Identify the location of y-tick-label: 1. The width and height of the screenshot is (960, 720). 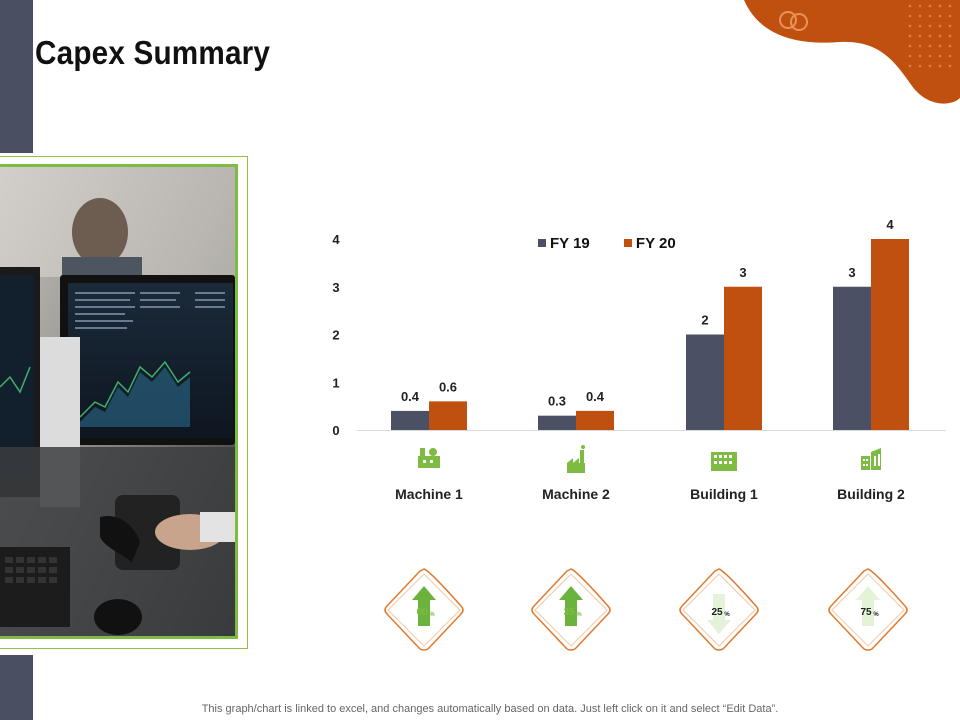
(335, 382).